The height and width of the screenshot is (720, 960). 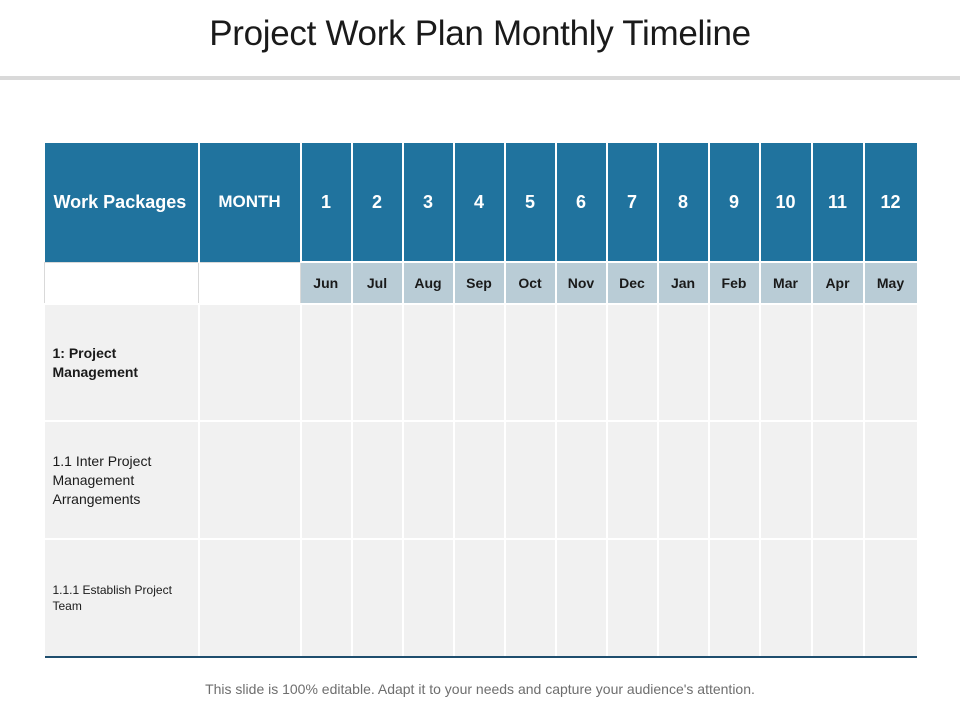 I want to click on month-name-cell: Dec, so click(x=632, y=282).